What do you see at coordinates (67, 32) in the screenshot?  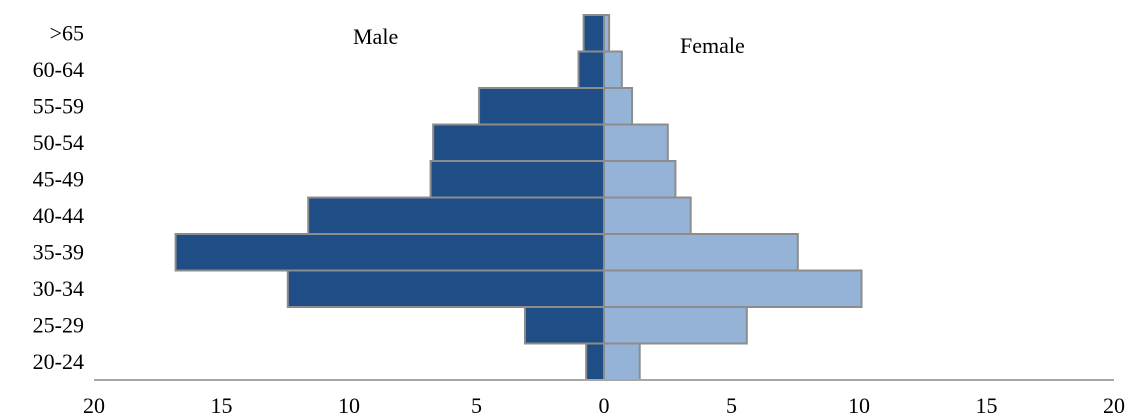 I see `category-label: >65` at bounding box center [67, 32].